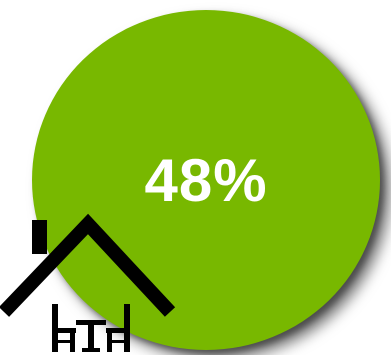 Image resolution: width=391 pixels, height=355 pixels. I want to click on stat-percentage: 48%, so click(206, 180).